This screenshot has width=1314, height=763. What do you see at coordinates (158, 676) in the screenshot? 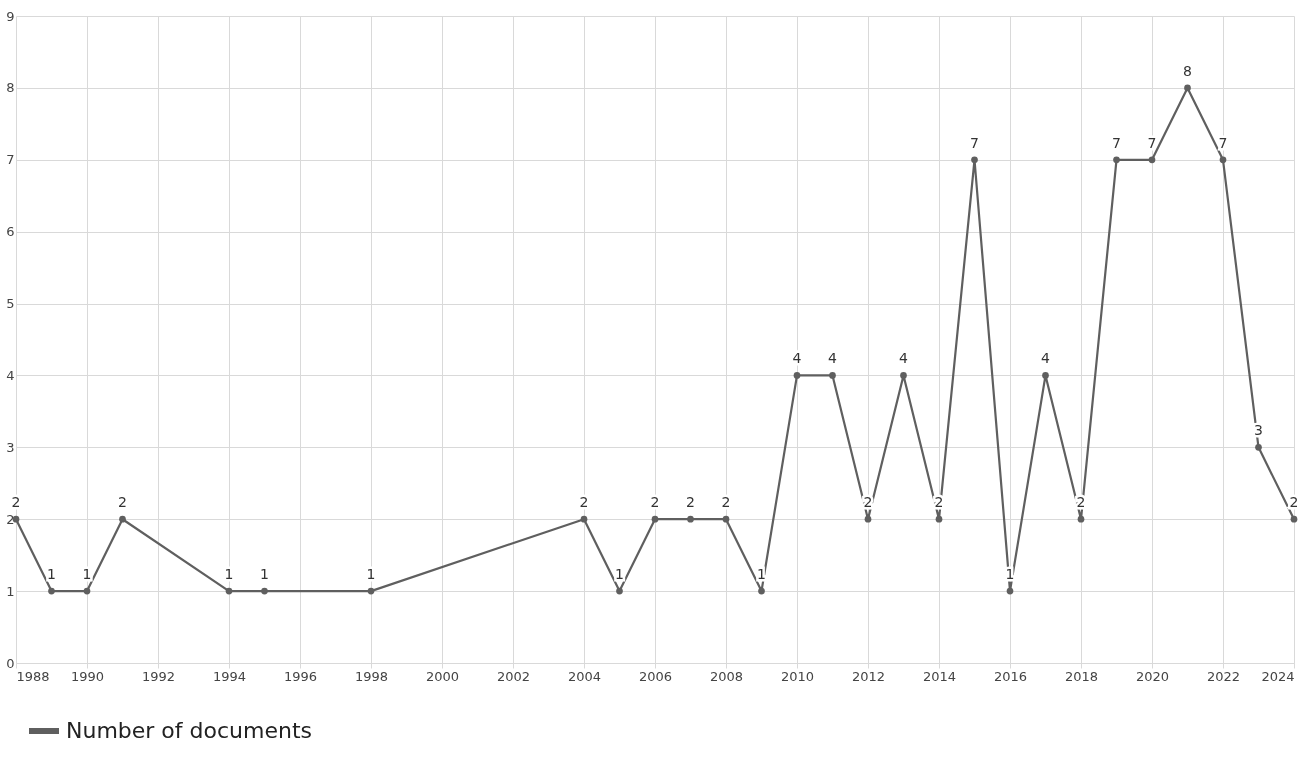
I see `x-tick-label: 1992` at bounding box center [158, 676].